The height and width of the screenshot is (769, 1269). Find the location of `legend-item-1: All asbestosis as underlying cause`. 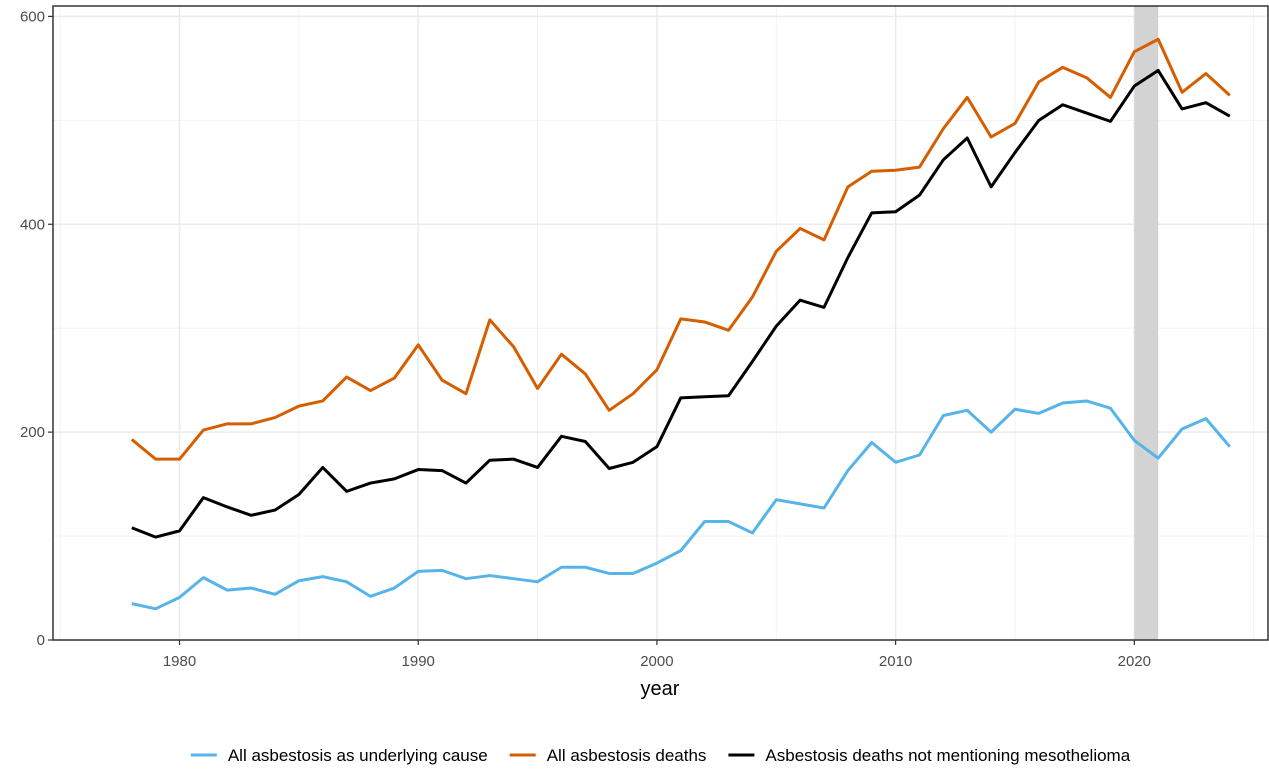

legend-item-1: All asbestosis as underlying cause is located at coordinates (339, 755).